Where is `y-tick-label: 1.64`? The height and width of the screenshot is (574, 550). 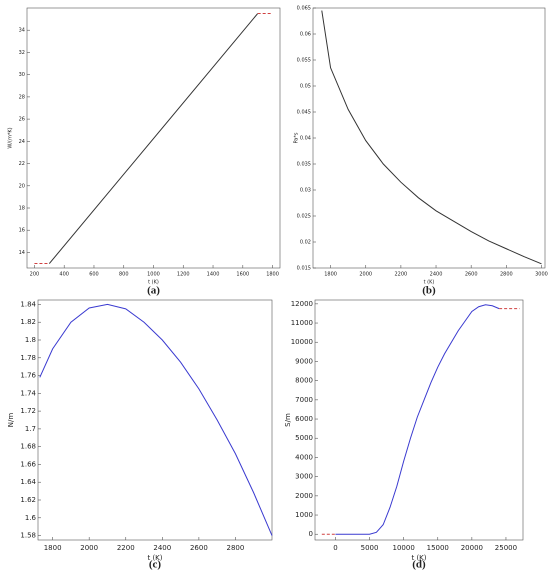 y-tick-label: 1.64 is located at coordinates (28, 482).